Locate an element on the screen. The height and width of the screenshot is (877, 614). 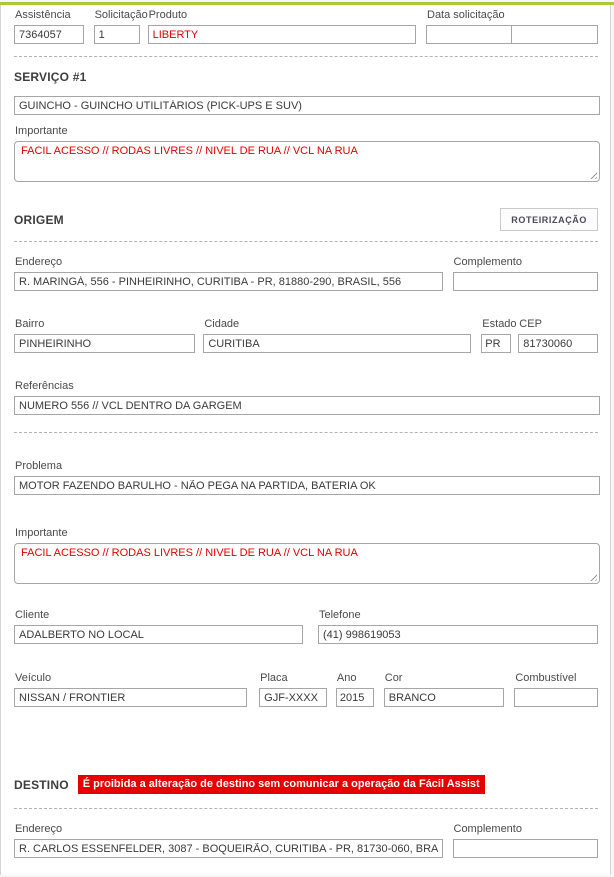
data-solicitacao-time-input is located at coordinates (554, 34).